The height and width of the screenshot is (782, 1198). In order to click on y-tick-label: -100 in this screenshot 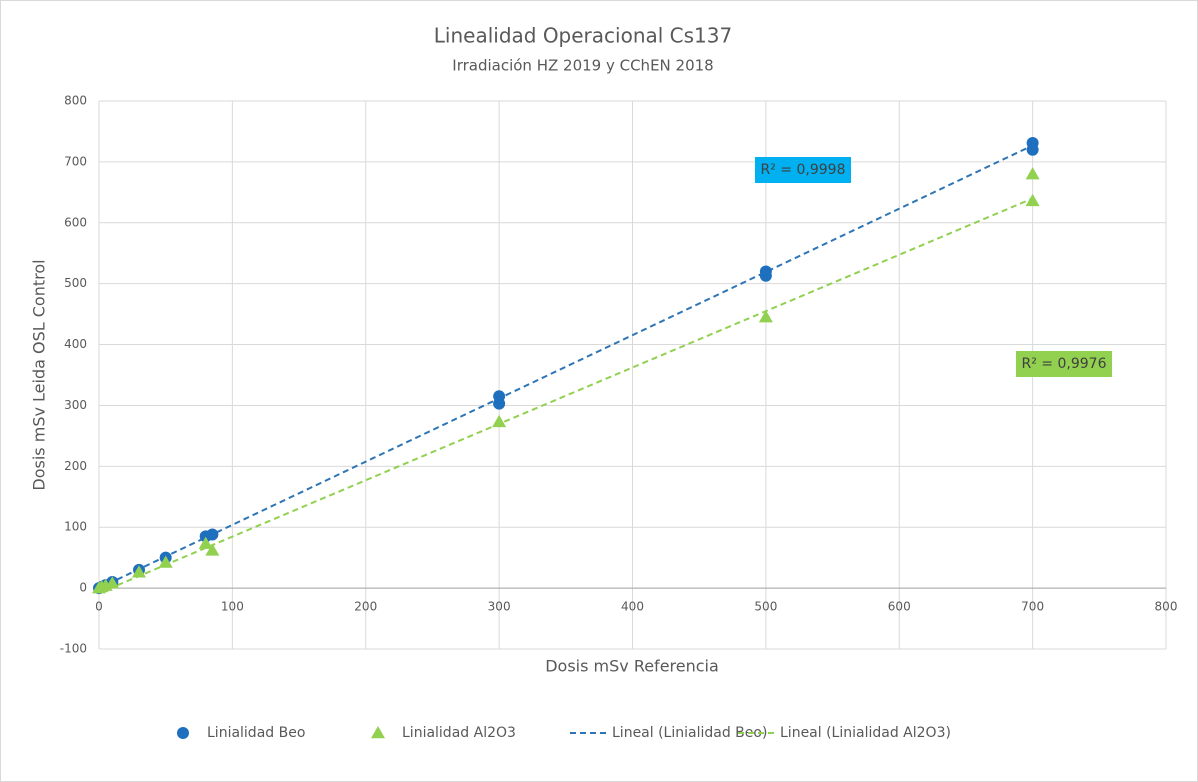, I will do `click(73, 649)`.